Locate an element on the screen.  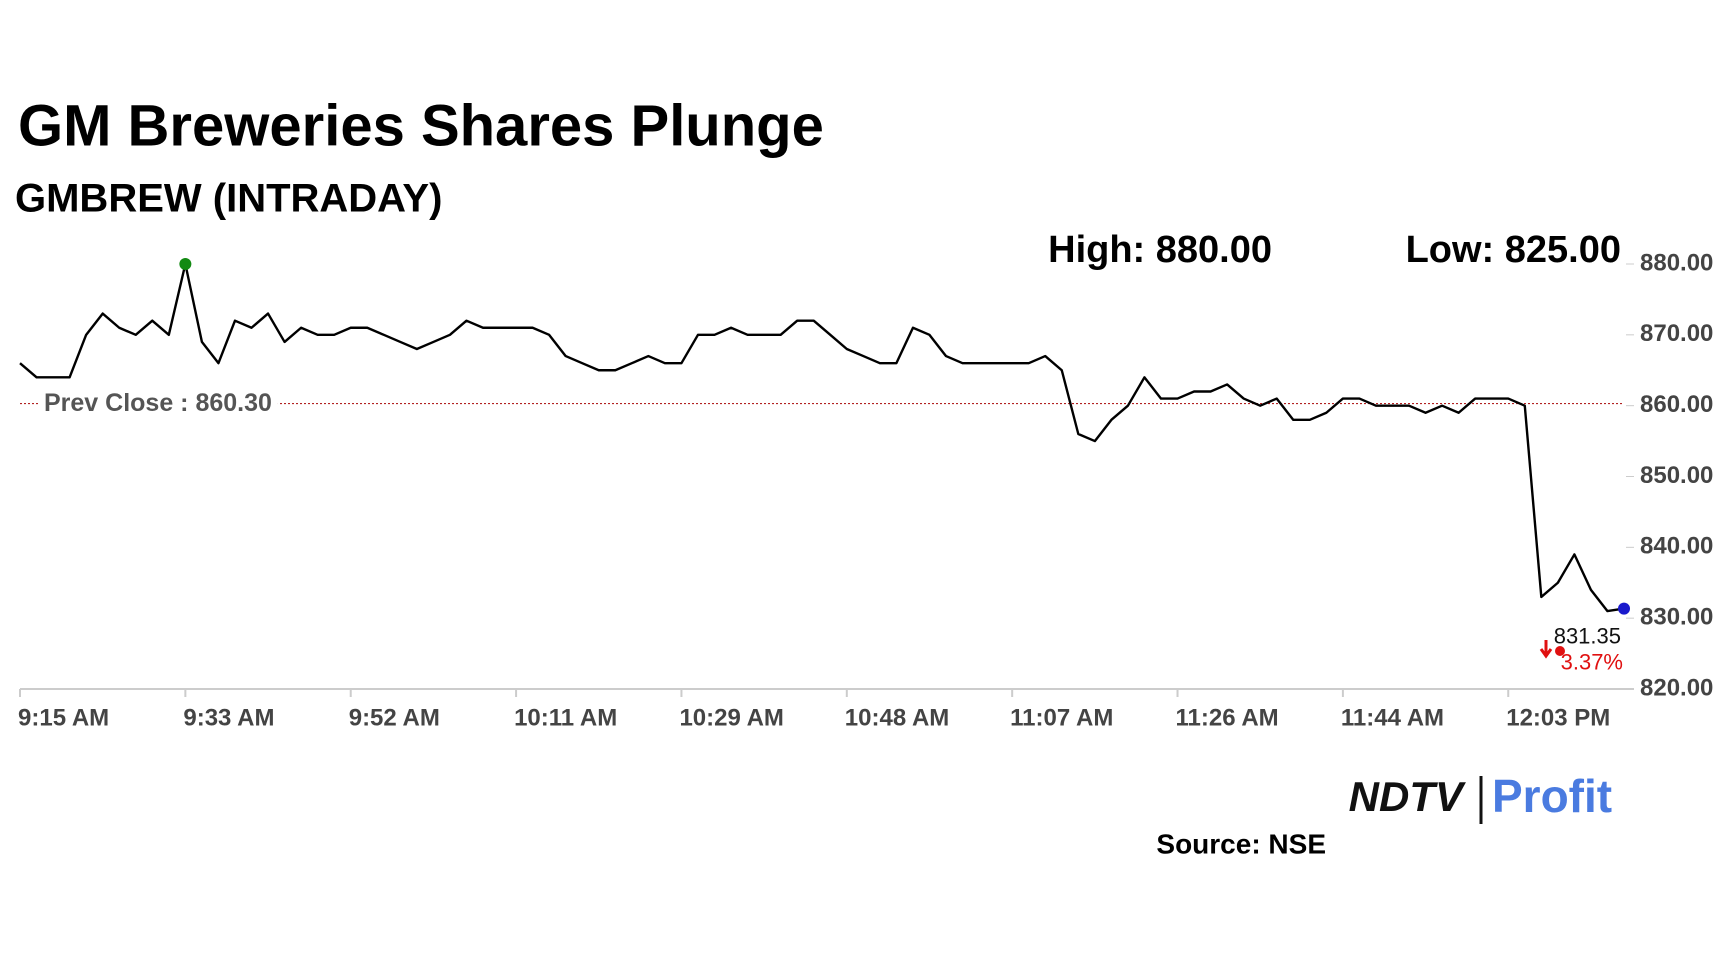
low-label: Low: 825.00 is located at coordinates (1513, 250).